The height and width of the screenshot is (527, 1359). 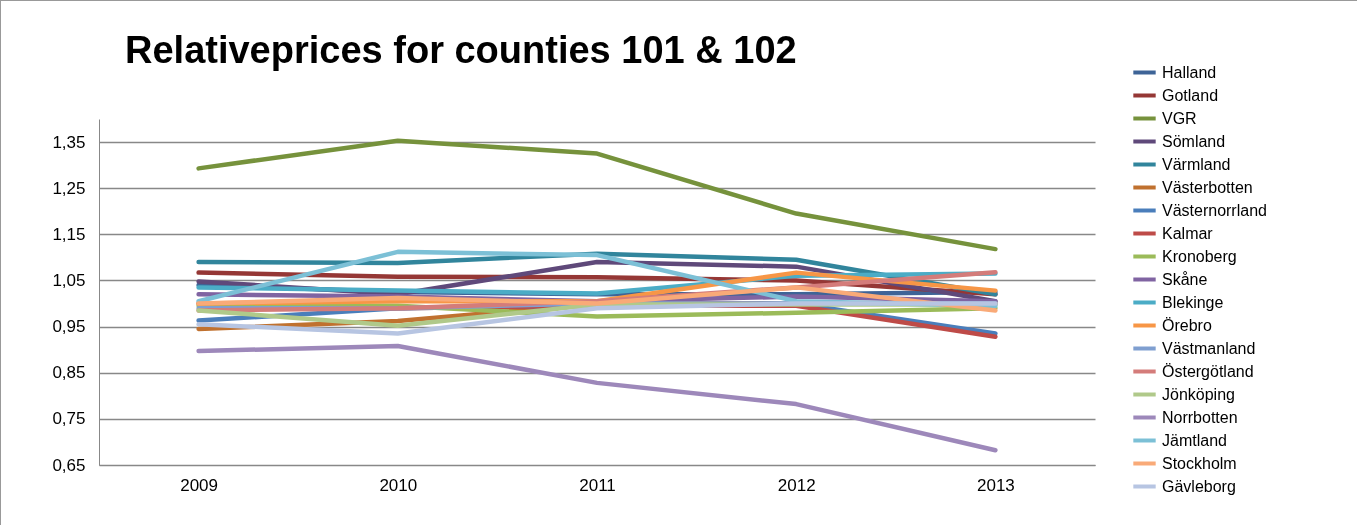 I want to click on legend-label: Västernorrland, so click(x=1214, y=210).